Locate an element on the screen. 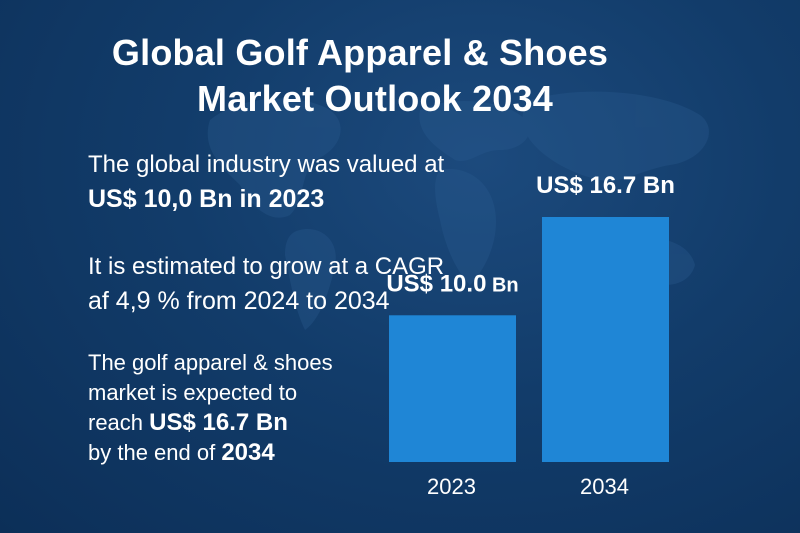 This screenshot has width=800, height=533. forecast-line-3-prefix: reach is located at coordinates (119, 422).